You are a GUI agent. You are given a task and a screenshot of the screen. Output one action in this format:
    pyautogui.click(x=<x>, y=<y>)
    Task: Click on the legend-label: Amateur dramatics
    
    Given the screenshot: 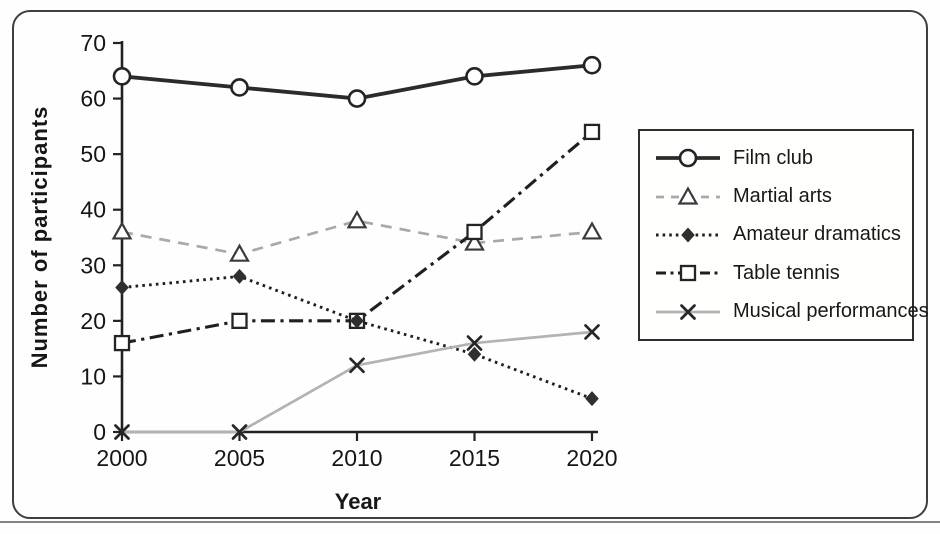 What is the action you would take?
    pyautogui.click(x=817, y=234)
    